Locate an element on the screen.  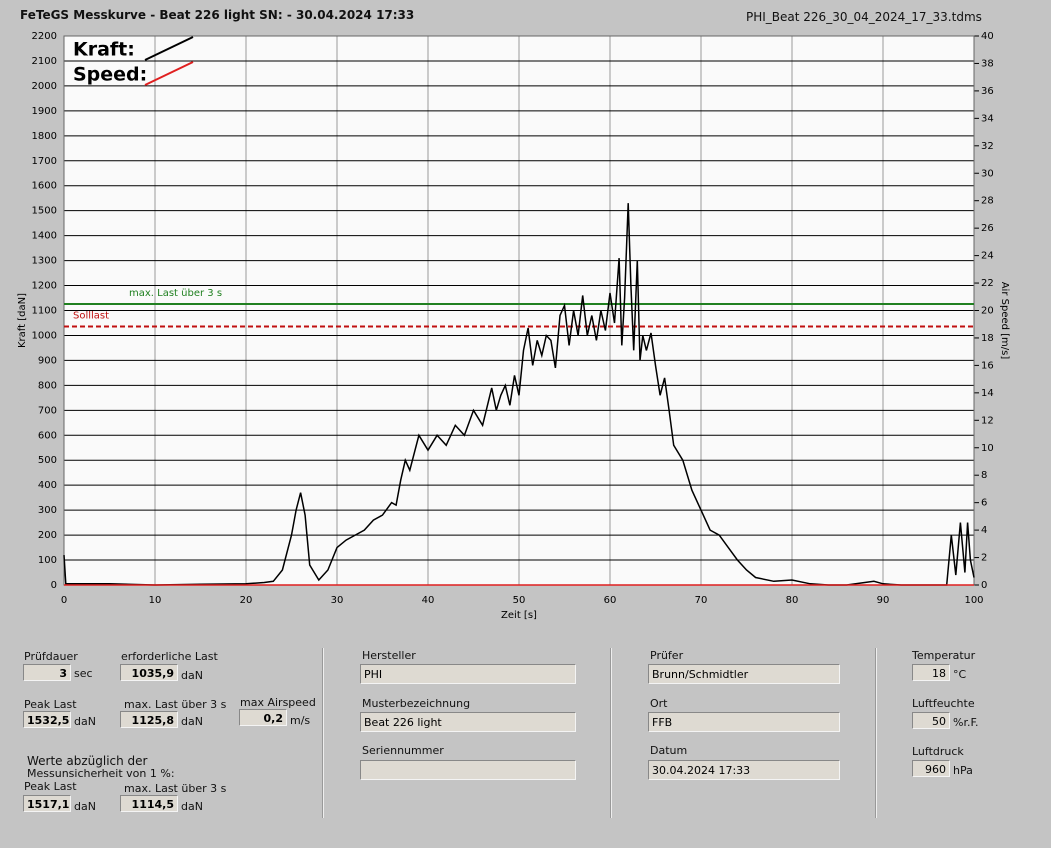
y2-tick-label: 14 is located at coordinates (987, 393).